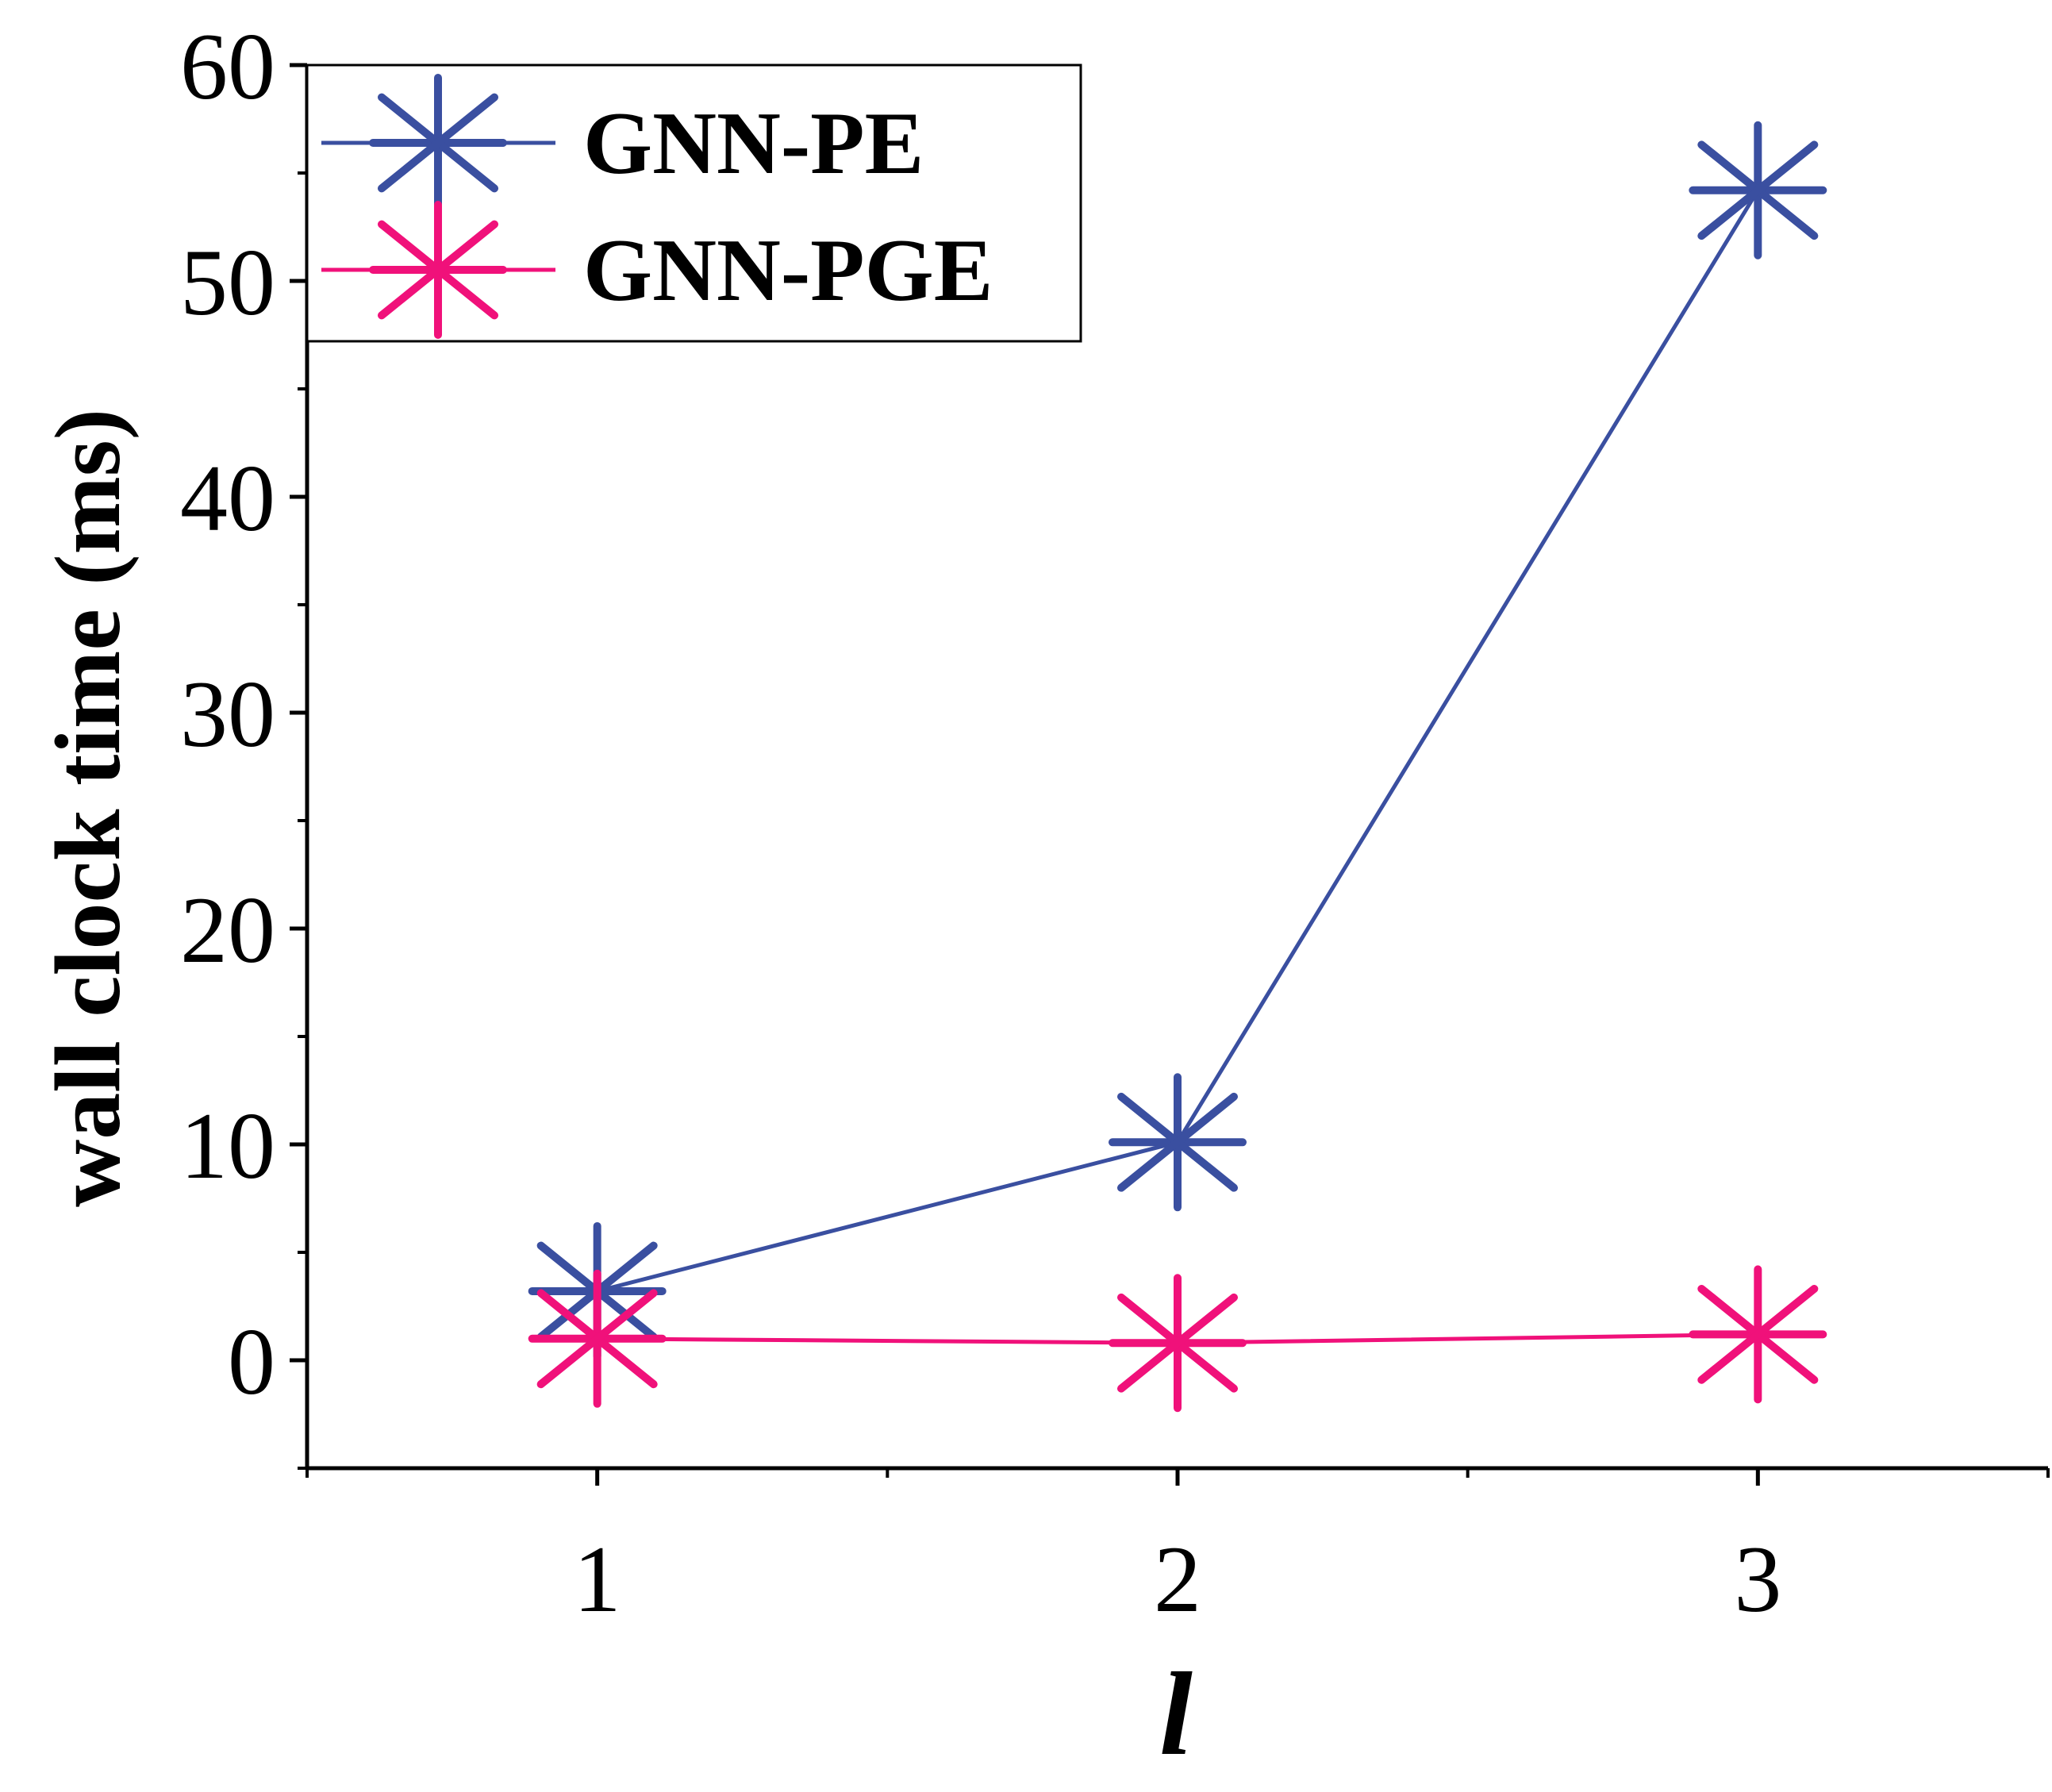 The height and width of the screenshot is (1792, 2052). Describe the element at coordinates (227, 282) in the screenshot. I see `y-tick-label: 50` at that location.